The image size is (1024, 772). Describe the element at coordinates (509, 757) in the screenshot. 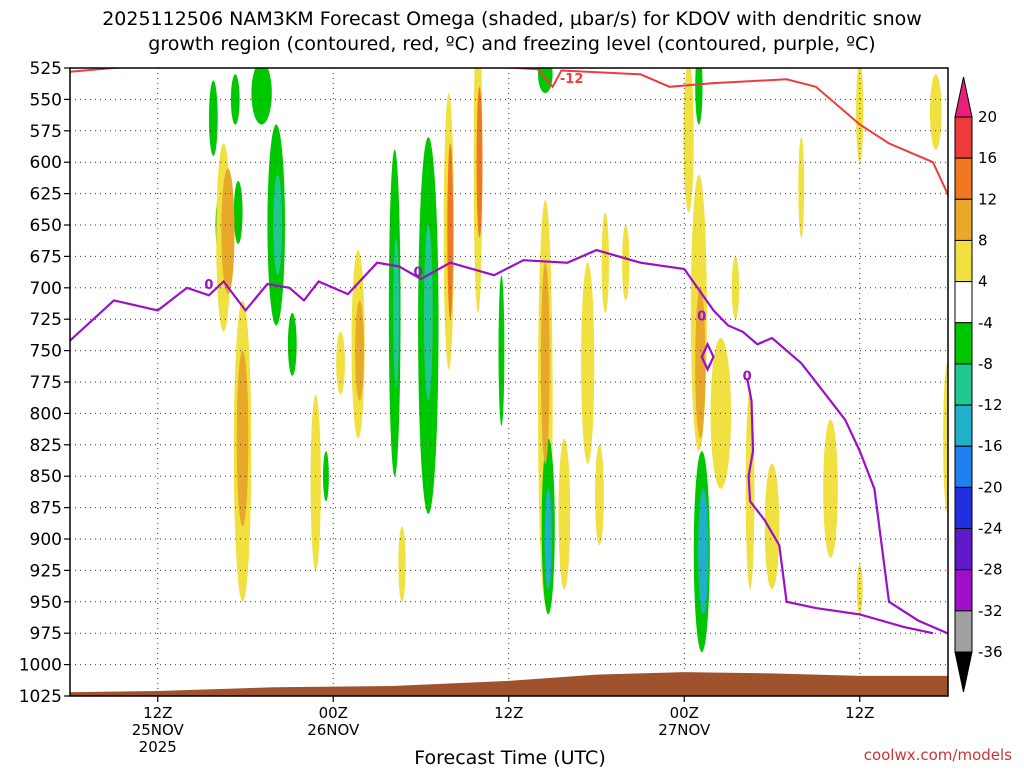

I see `x-axis-label: Forecast Time (UTC)` at that location.